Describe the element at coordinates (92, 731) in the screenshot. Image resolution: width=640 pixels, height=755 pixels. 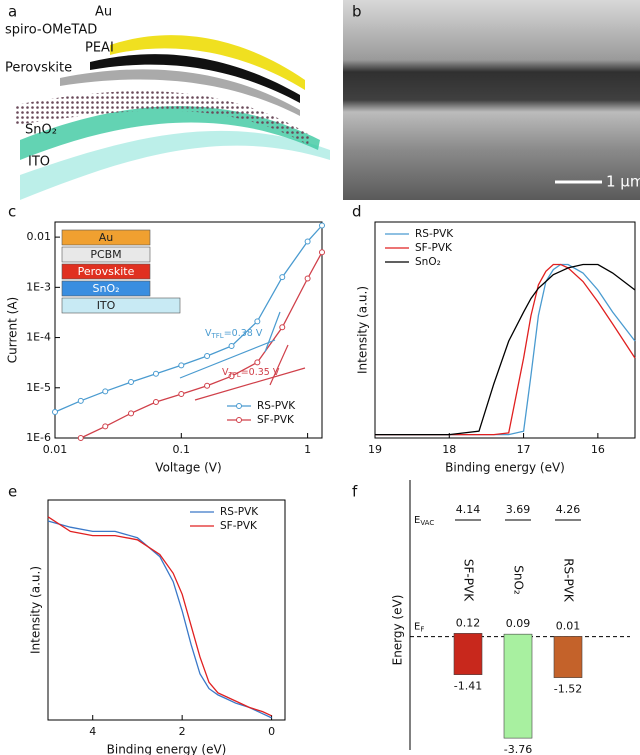
I see `x-tick-label: 4` at that location.